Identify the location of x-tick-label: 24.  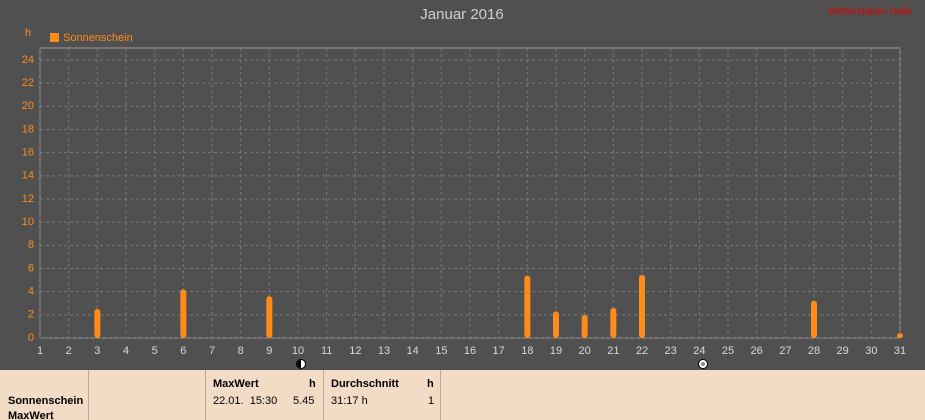
(699, 351).